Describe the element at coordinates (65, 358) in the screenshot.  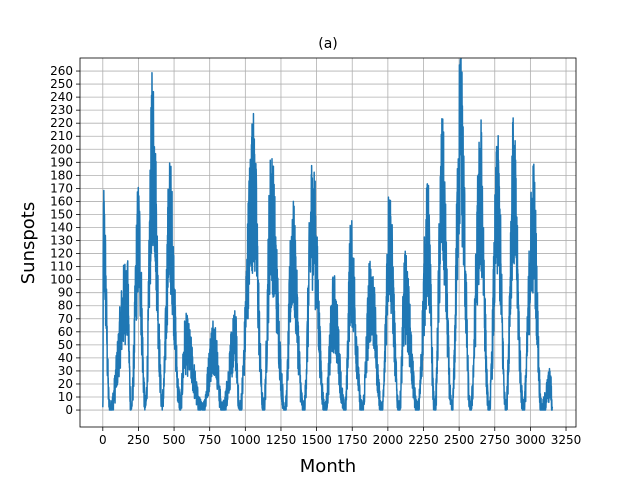
I see `y-tick-label: 40` at that location.